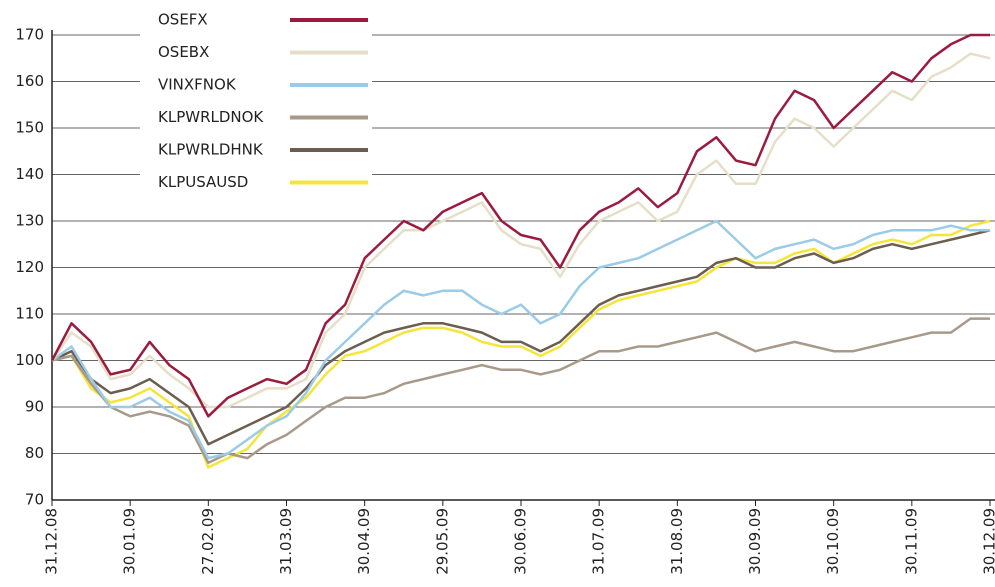  What do you see at coordinates (34, 407) in the screenshot?
I see `y-tick-label: 90` at bounding box center [34, 407].